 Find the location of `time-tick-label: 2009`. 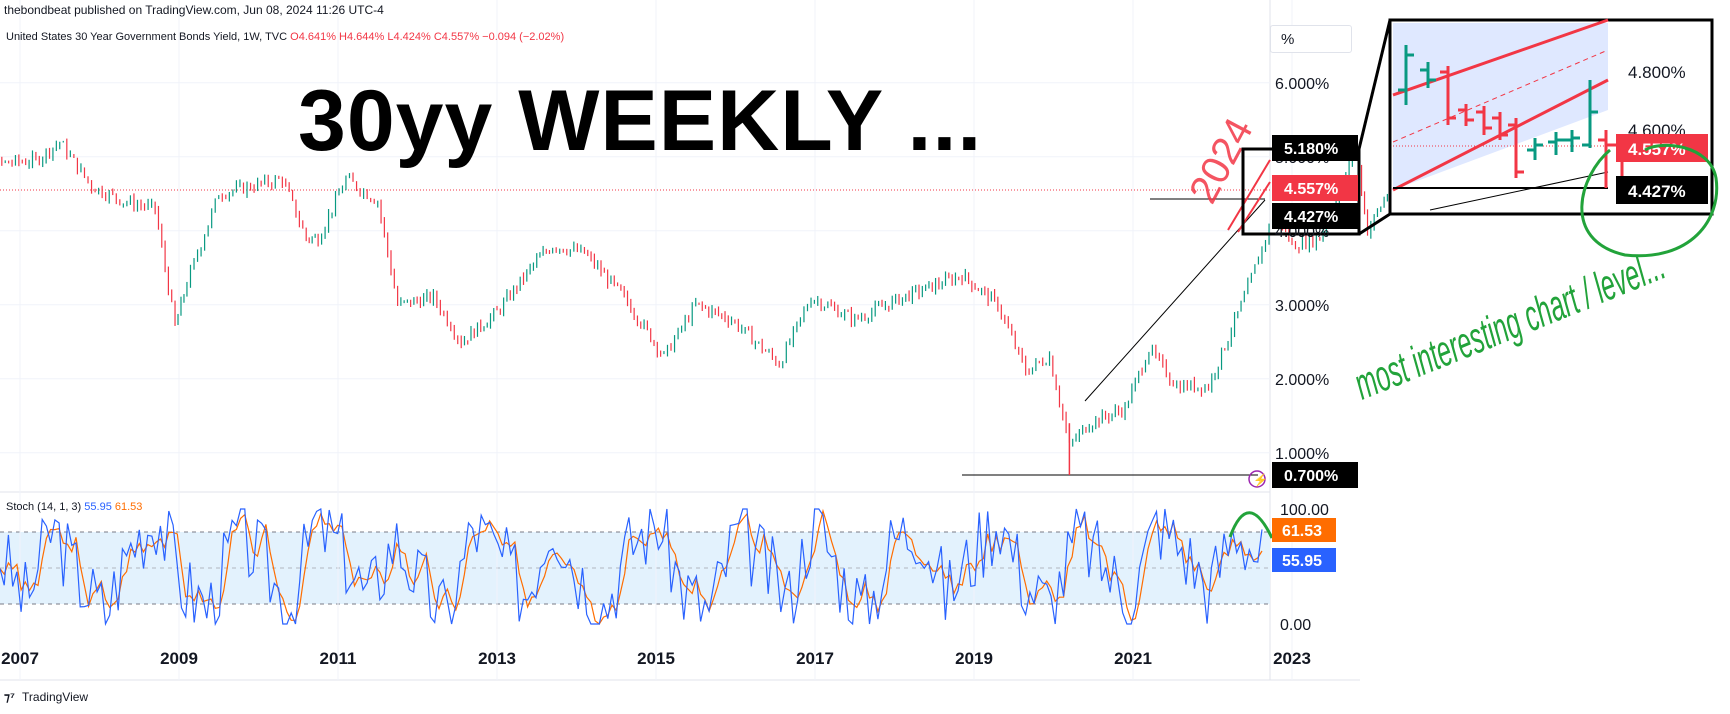

time-tick-label: 2009 is located at coordinates (179, 658).